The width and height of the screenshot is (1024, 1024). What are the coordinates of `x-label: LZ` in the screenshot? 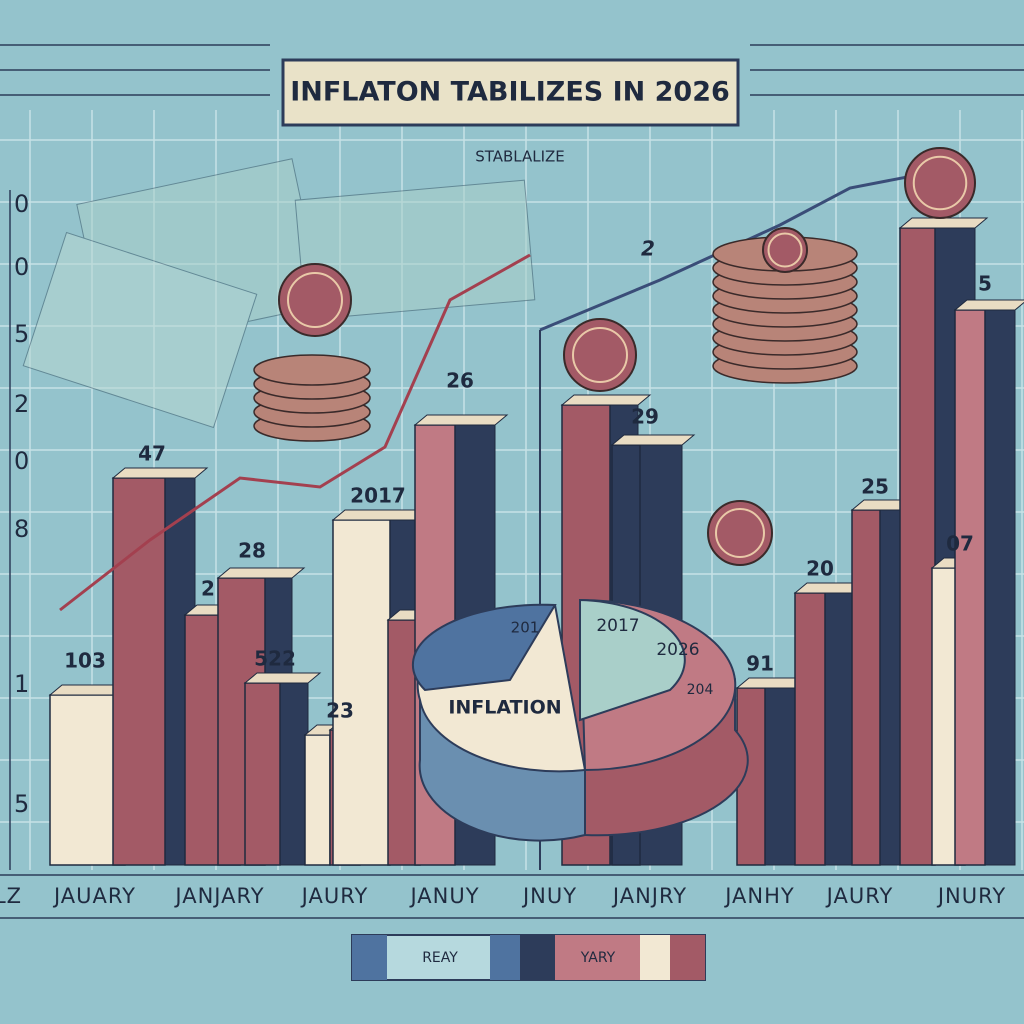 It's located at (11, 896).